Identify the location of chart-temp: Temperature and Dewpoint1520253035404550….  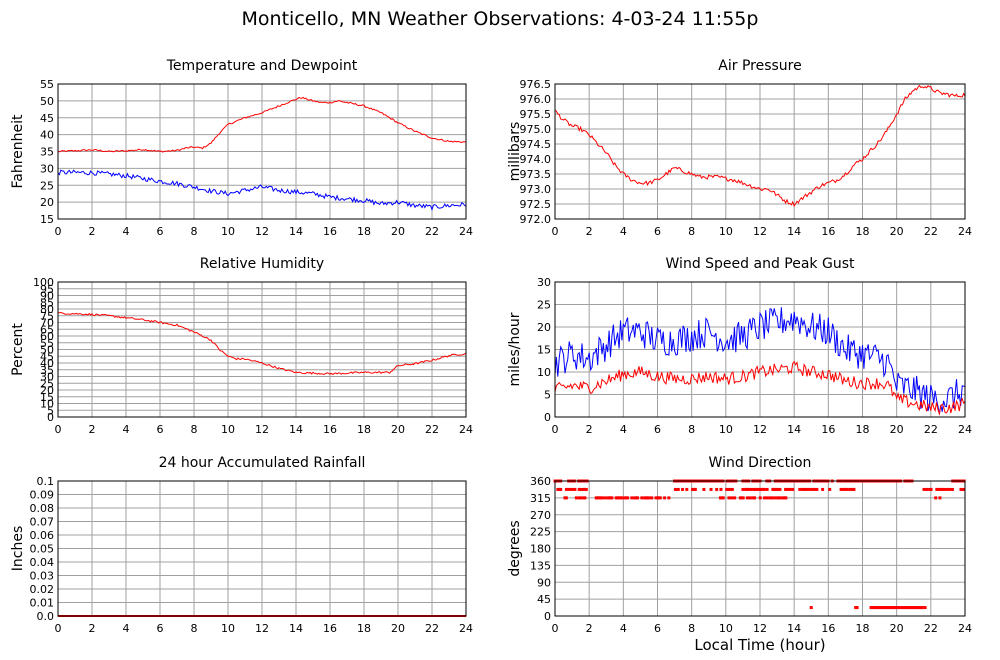
(241, 148).